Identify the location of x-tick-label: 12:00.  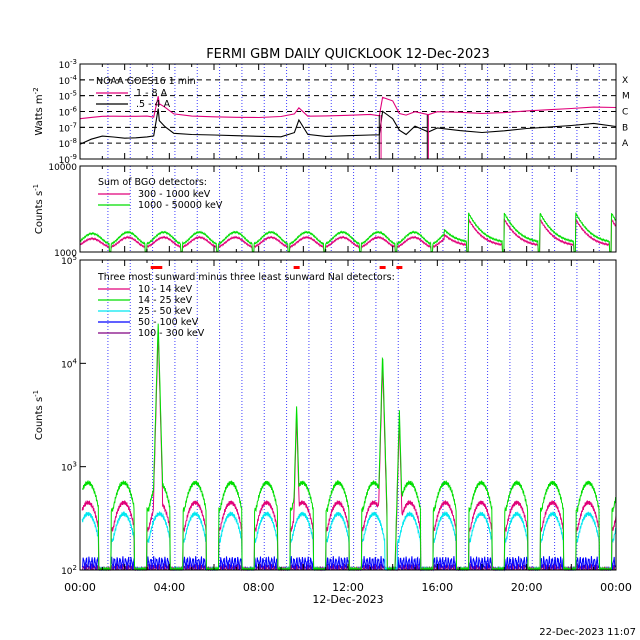
(348, 587).